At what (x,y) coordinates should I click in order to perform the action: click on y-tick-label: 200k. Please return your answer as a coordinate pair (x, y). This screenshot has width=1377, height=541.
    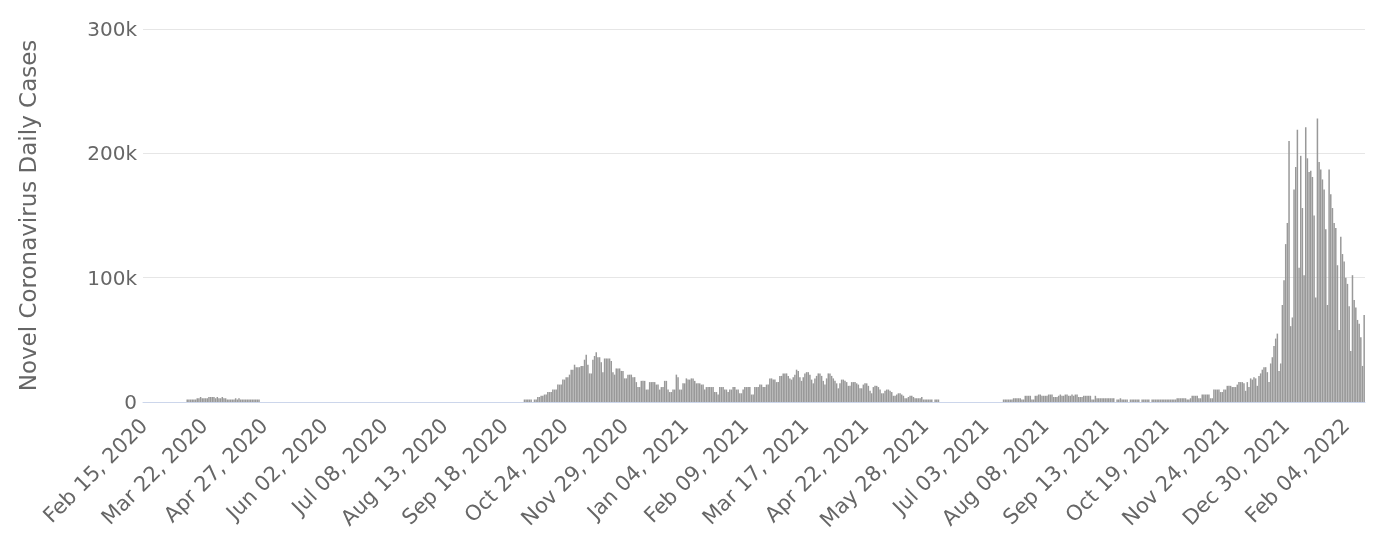
    Looking at the image, I should click on (112, 153).